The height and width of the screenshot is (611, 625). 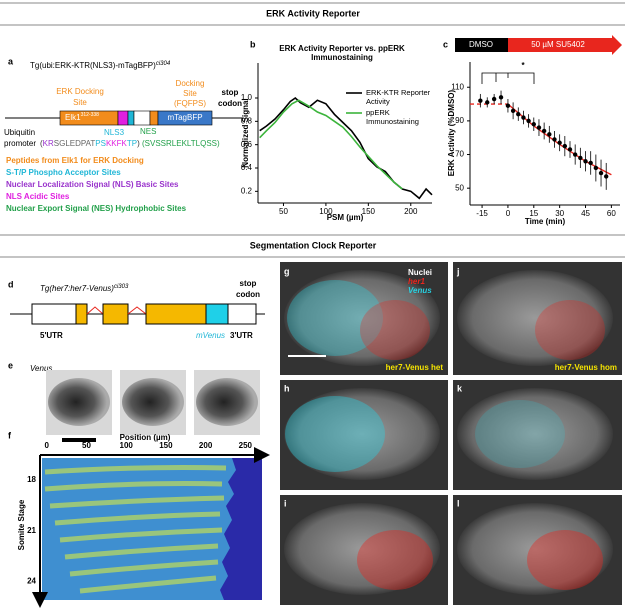 I want to click on mvenus-box, so click(x=217, y=314).